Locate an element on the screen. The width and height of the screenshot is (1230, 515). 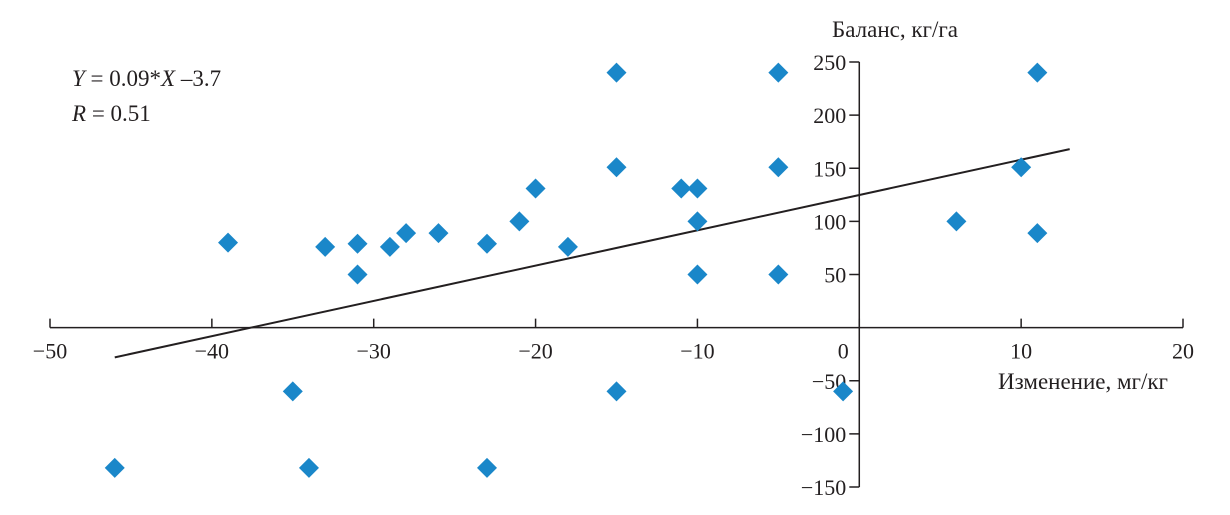
y-tick-label: 50 is located at coordinates (835, 275).